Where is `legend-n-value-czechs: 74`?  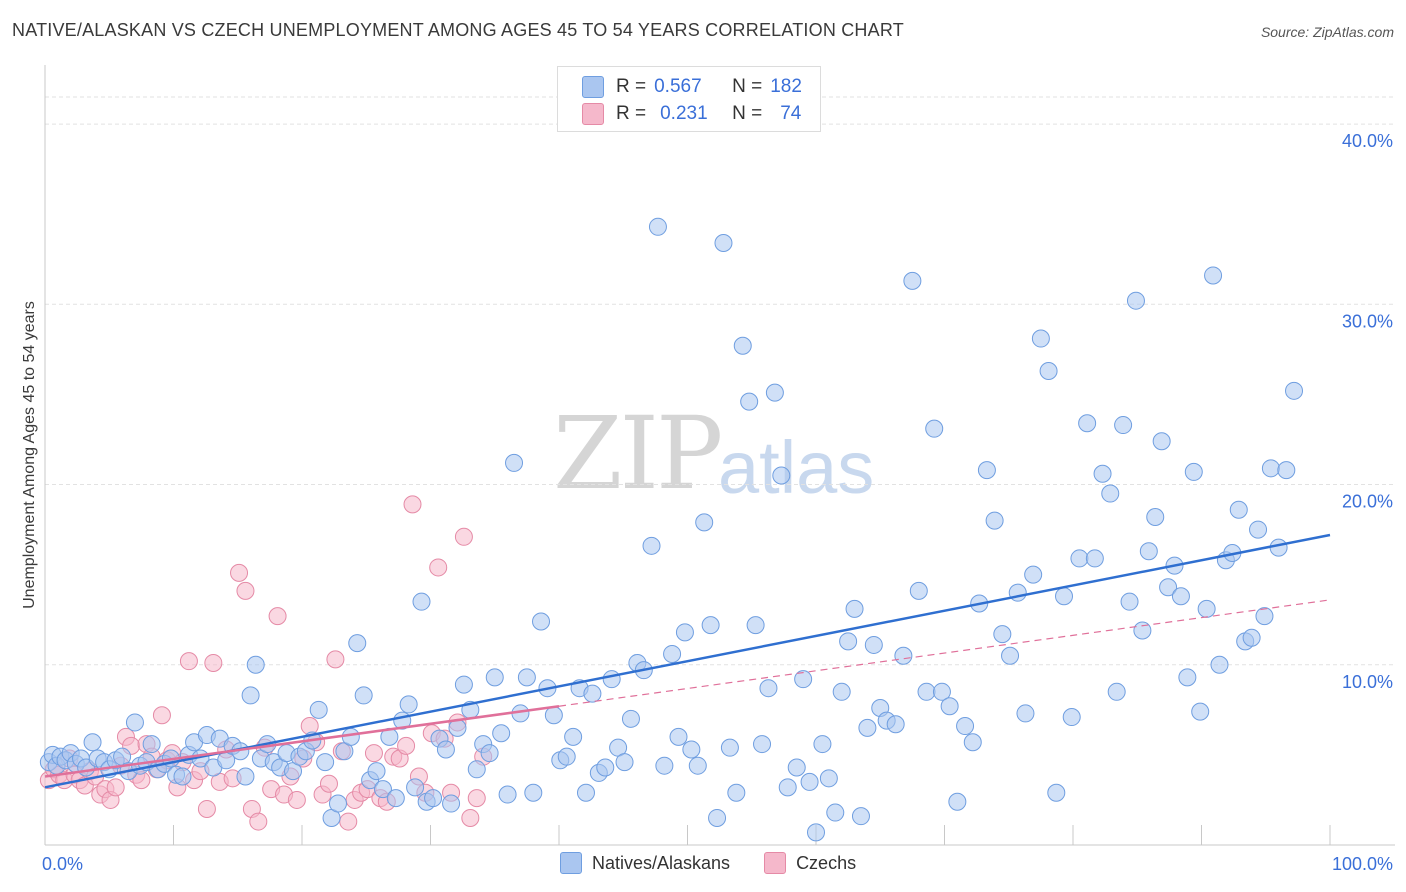 legend-n-value-czechs: 74 is located at coordinates (791, 113).